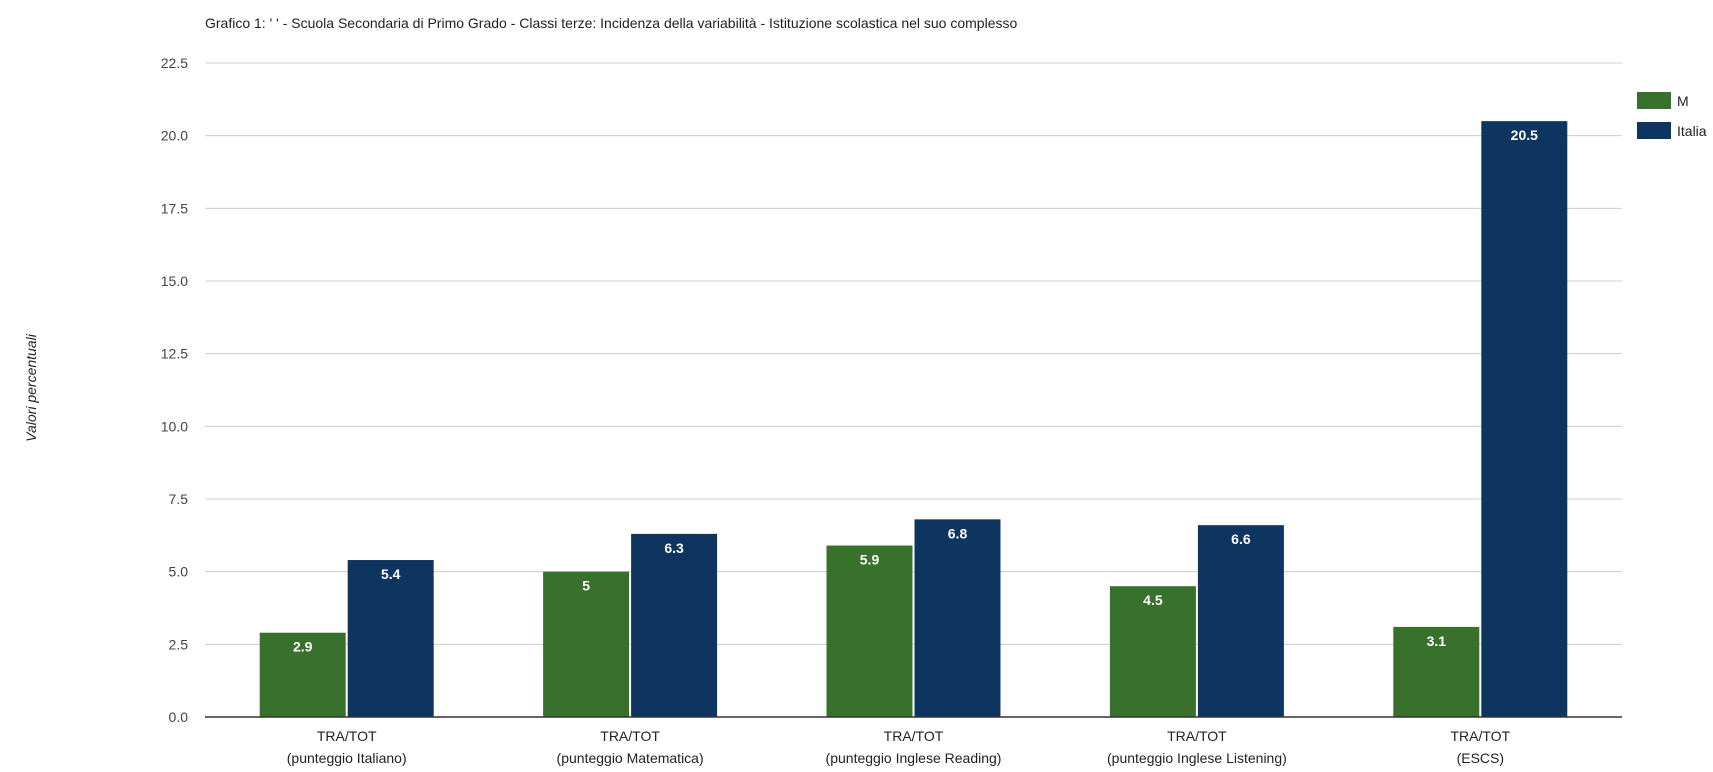 The height and width of the screenshot is (772, 1713). Describe the element at coordinates (870, 560) in the screenshot. I see `bar-data-label: 5.9` at that location.